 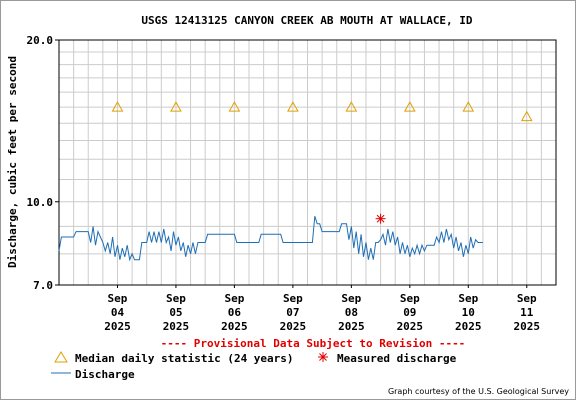 What do you see at coordinates (322, 111) in the screenshot?
I see `median-statistic-series` at bounding box center [322, 111].